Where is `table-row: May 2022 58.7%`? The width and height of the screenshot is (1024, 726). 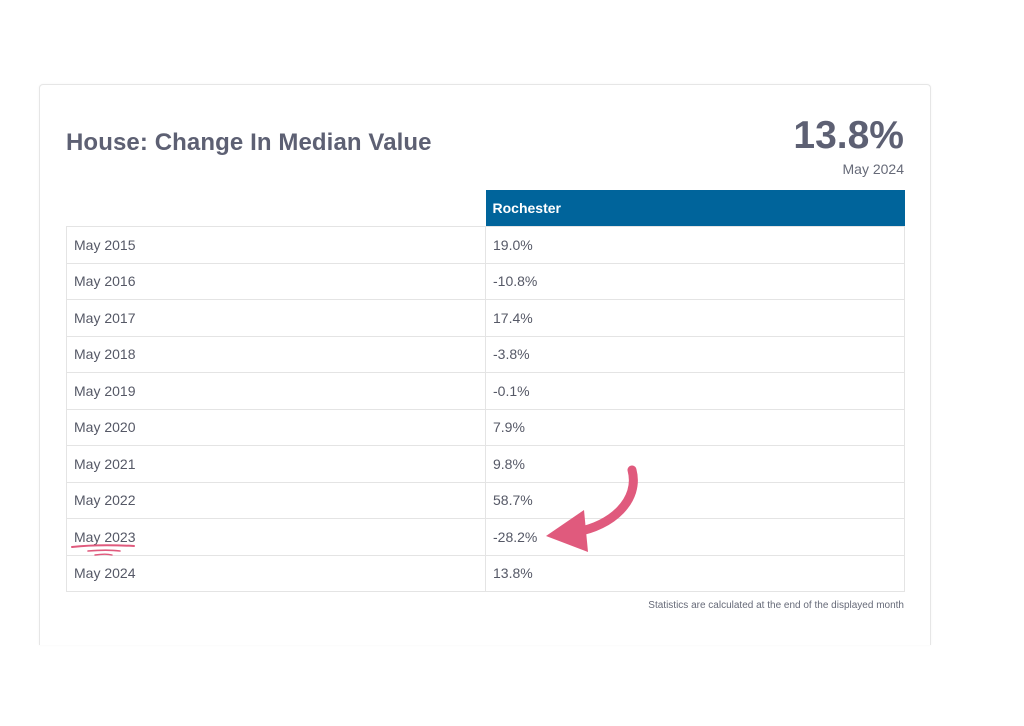 table-row: May 2022 58.7% is located at coordinates (485, 500).